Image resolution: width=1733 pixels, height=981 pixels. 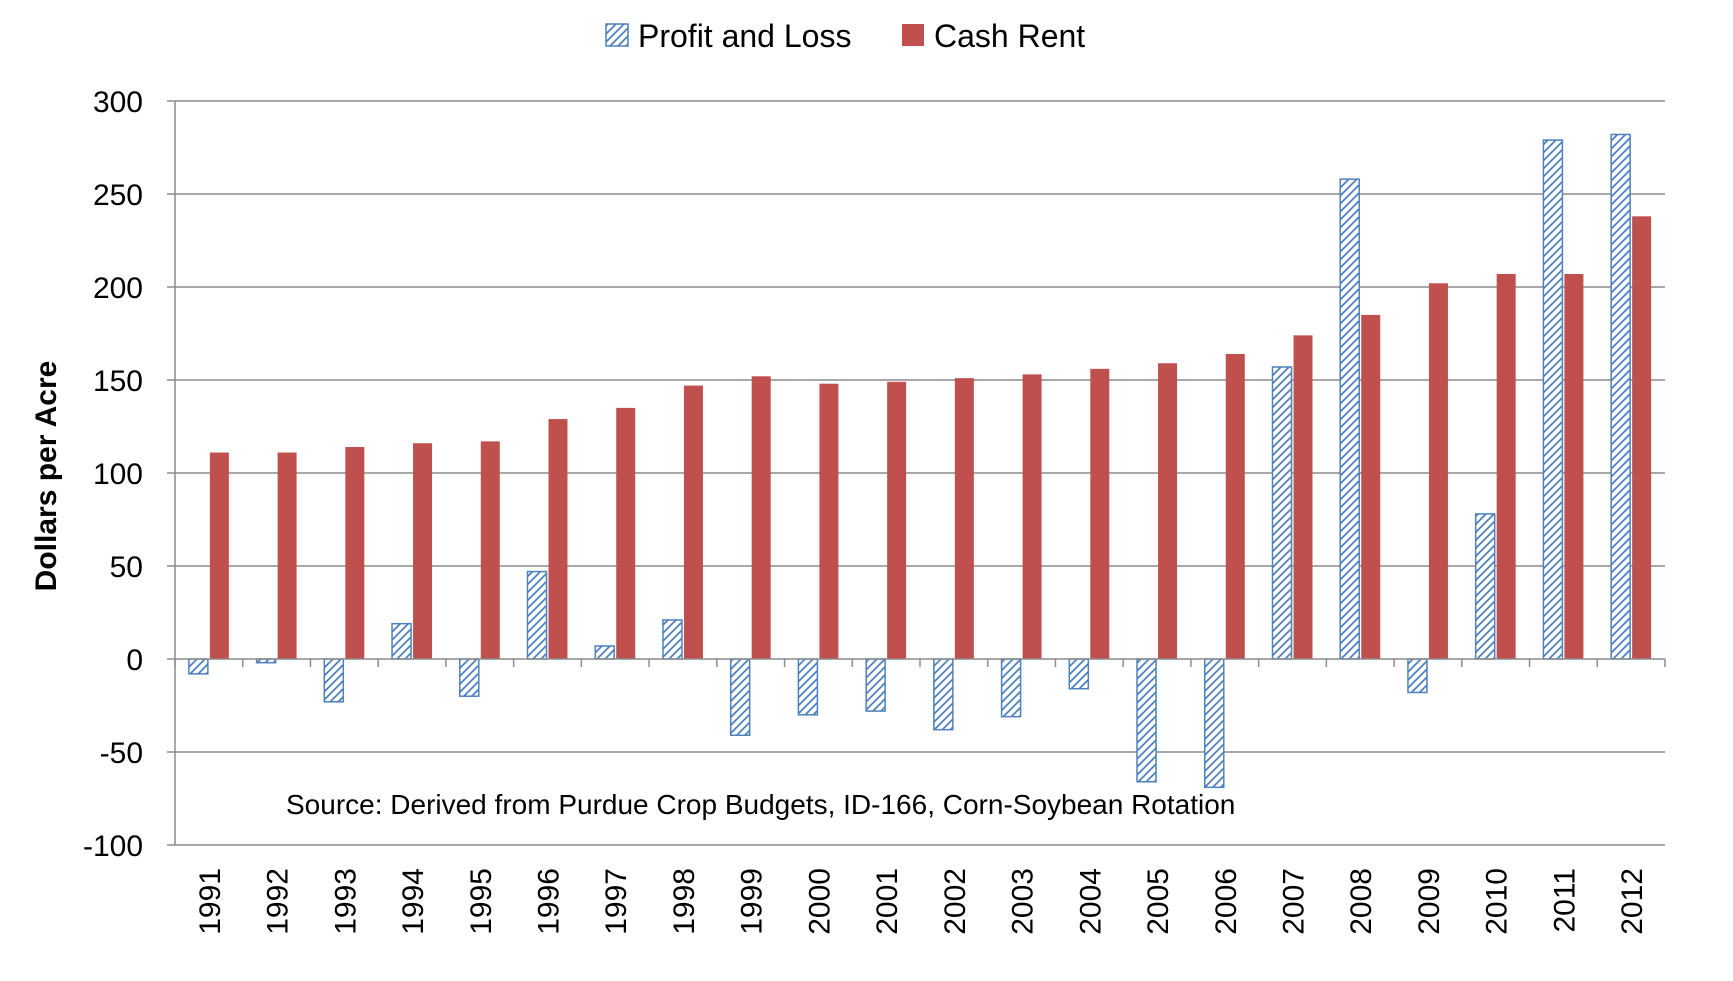 I want to click on y-tick-label: 200, so click(x=118, y=288).